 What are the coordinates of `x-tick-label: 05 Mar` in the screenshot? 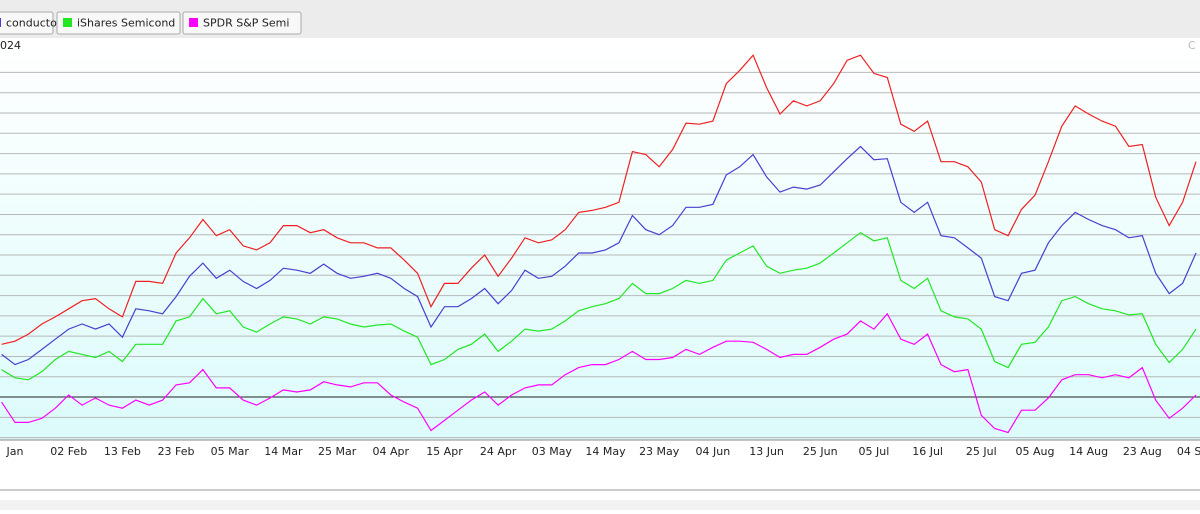 It's located at (230, 451).